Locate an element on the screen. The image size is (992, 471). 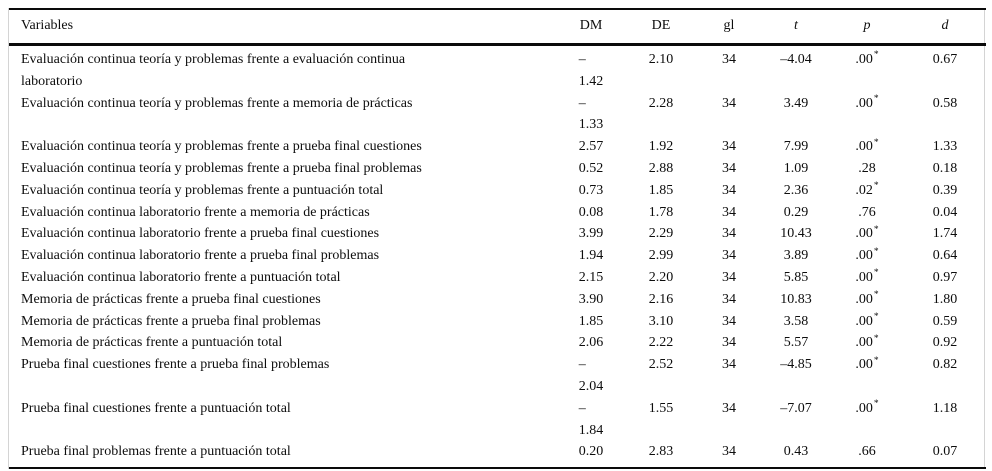
value-d: 0.97 is located at coordinates (945, 277).